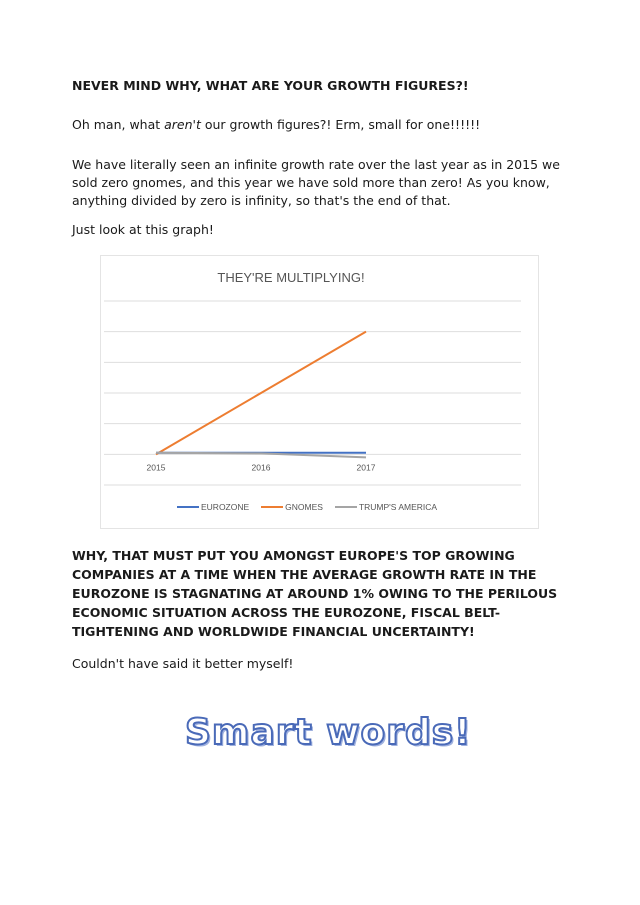 The height and width of the screenshot is (905, 640). Describe the element at coordinates (261, 455) in the screenshot. I see `series-line-trump-s-america` at that location.